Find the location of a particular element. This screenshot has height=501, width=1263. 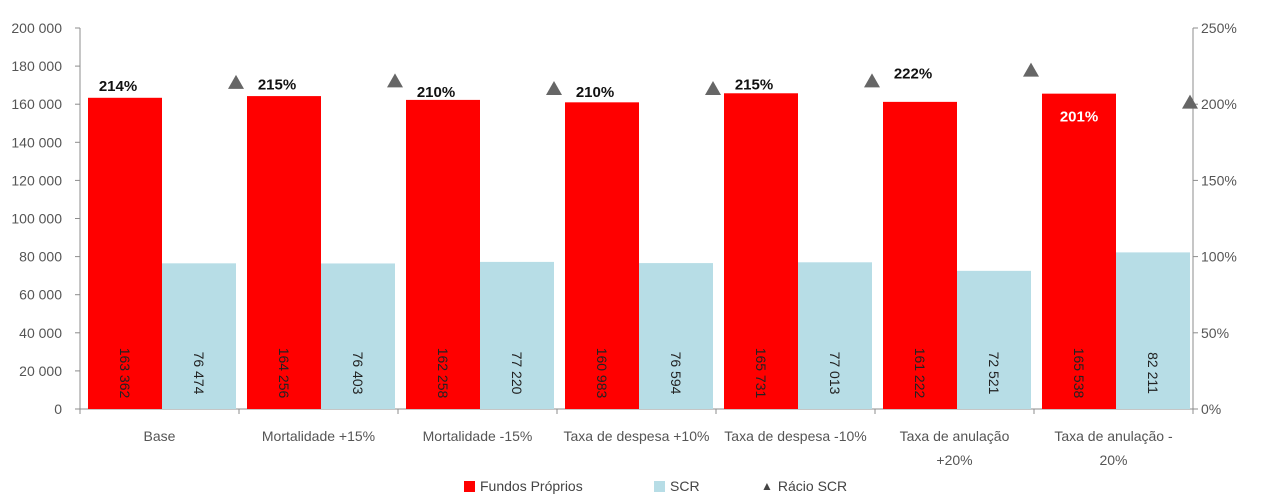

legend-item-scr: SCR is located at coordinates (677, 486).